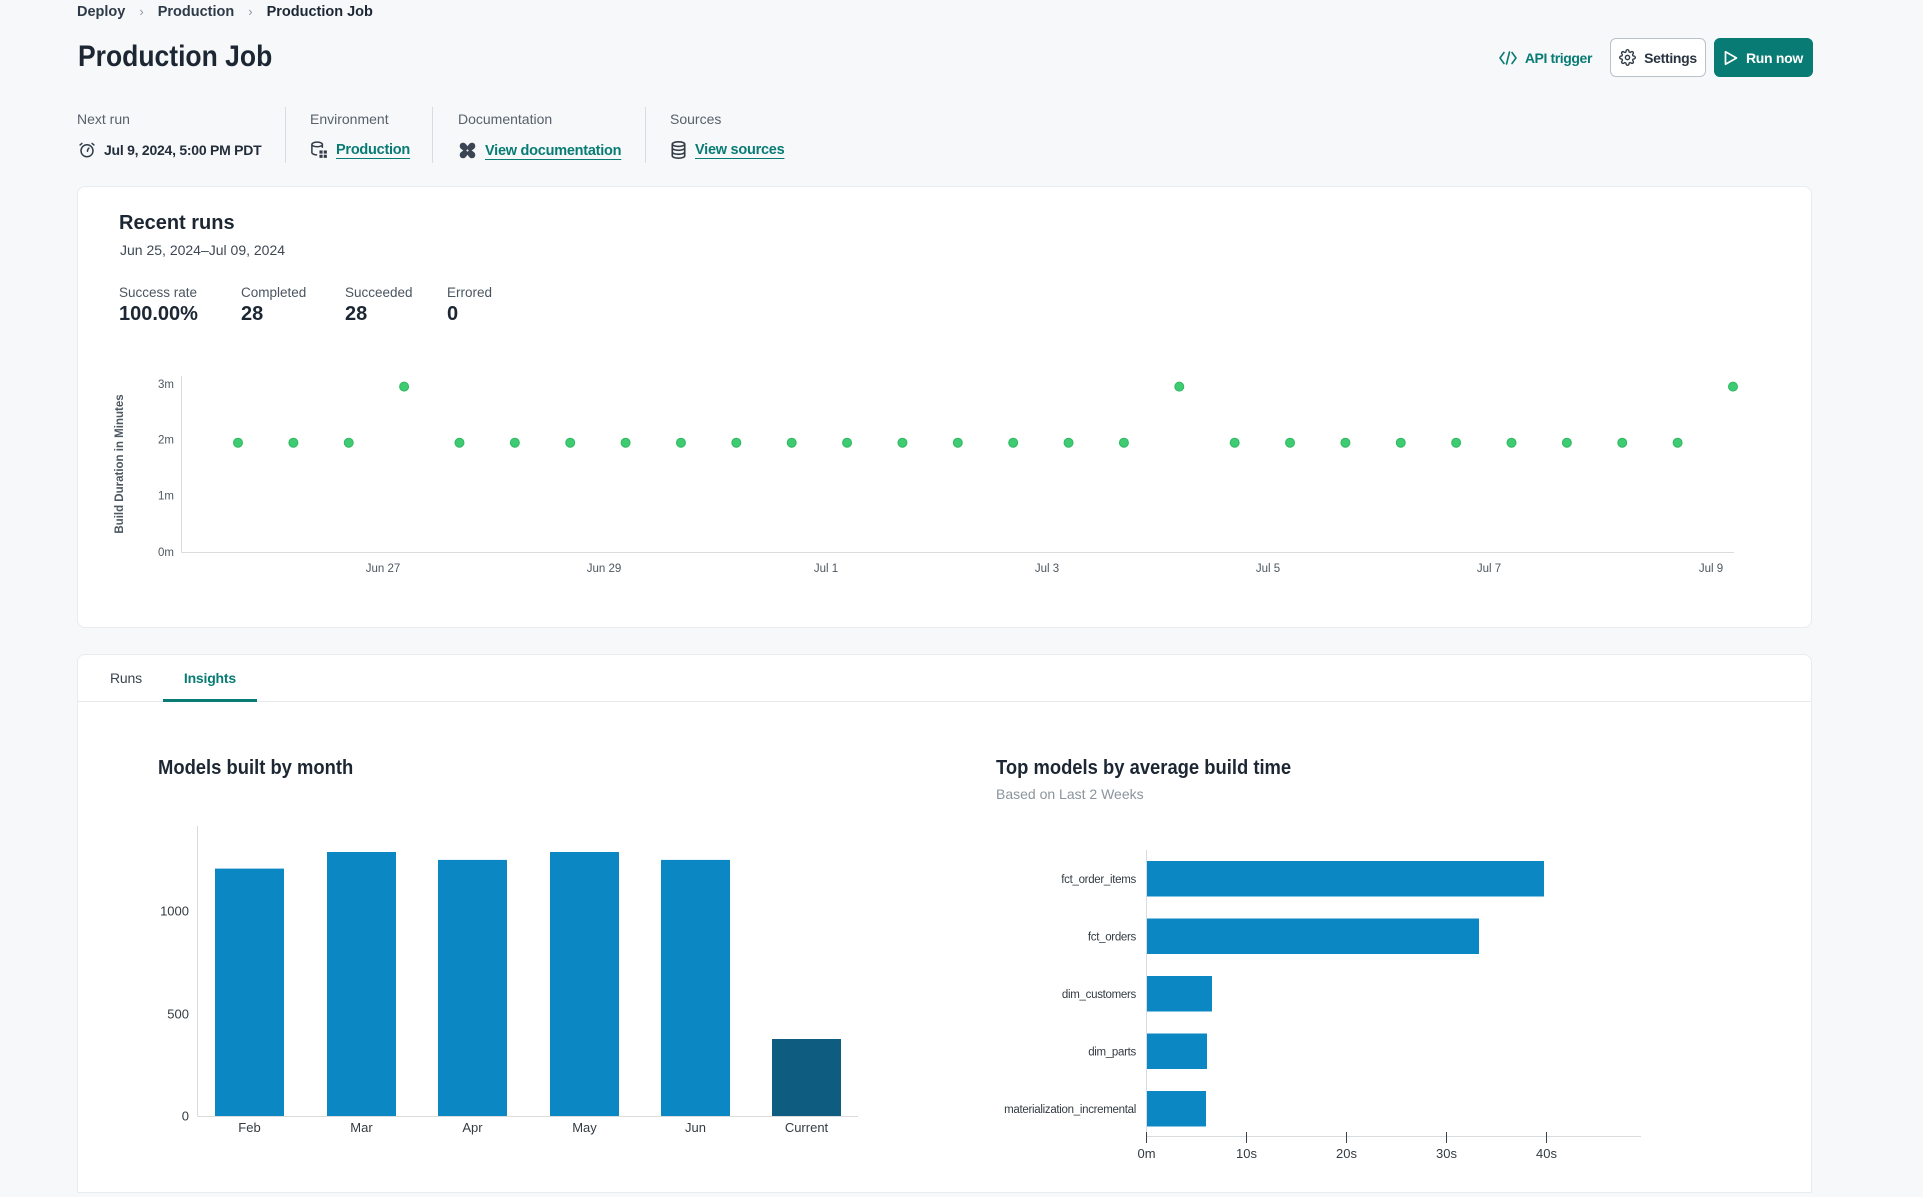 This screenshot has width=1923, height=1197. I want to click on svg-text: Jun 27, so click(383, 569).